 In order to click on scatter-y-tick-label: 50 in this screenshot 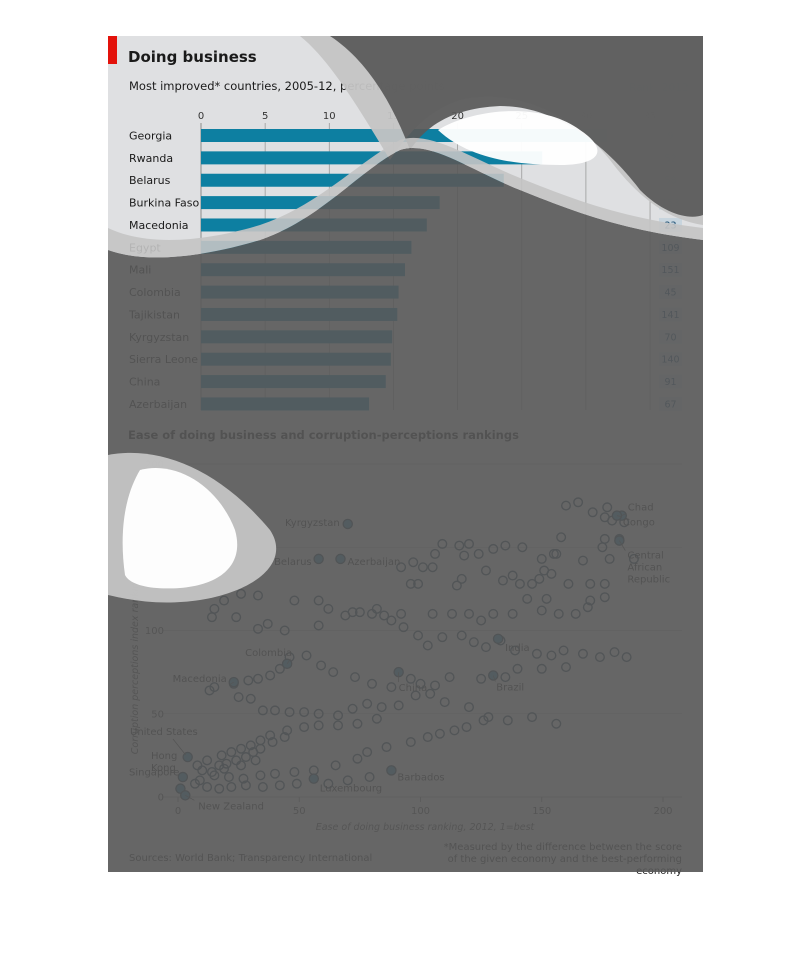, I will do `click(157, 714)`.